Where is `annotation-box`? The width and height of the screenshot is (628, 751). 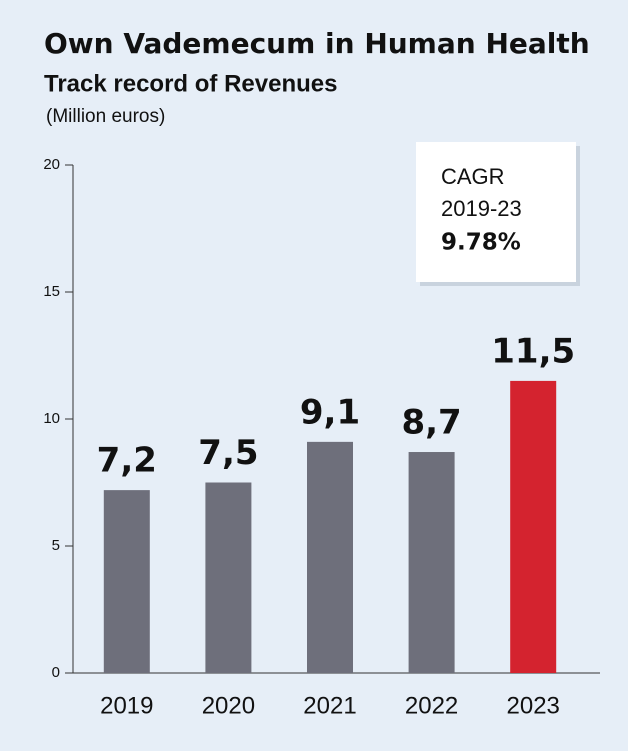 annotation-box is located at coordinates (496, 212).